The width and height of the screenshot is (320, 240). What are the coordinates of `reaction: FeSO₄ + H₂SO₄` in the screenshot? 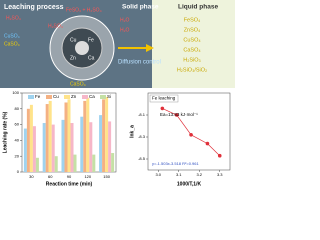 It's located at (84, 10).